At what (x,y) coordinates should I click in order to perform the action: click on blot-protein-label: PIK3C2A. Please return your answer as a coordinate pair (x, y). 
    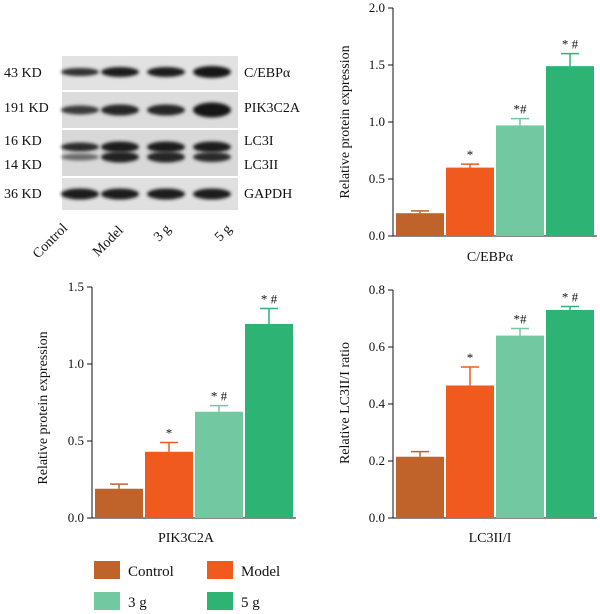
    Looking at the image, I should click on (272, 108).